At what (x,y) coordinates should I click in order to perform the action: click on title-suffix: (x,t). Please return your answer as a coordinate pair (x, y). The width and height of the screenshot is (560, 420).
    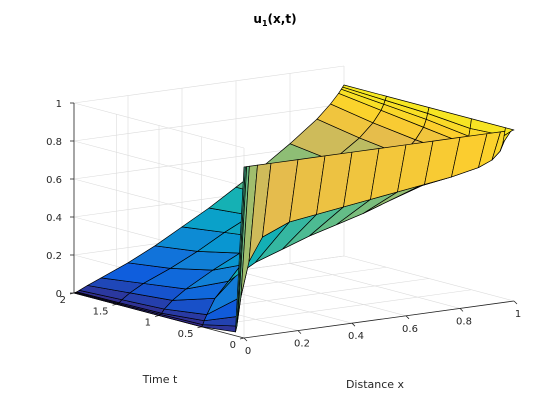
    Looking at the image, I should click on (282, 19).